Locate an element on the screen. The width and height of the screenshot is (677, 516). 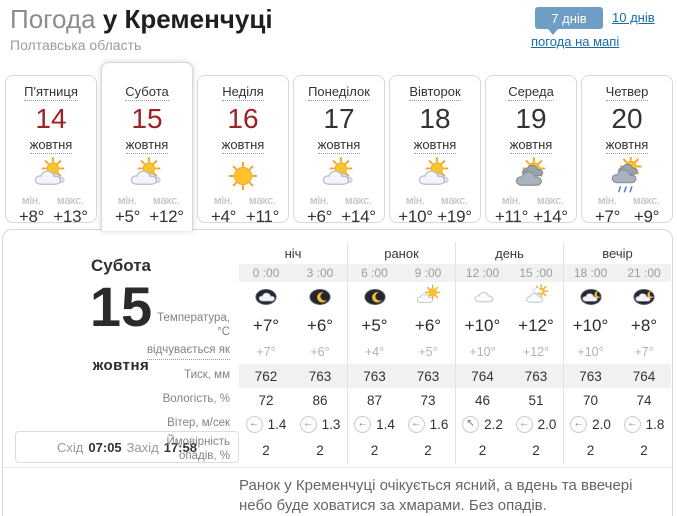
min-temp: +4° is located at coordinates (223, 216).